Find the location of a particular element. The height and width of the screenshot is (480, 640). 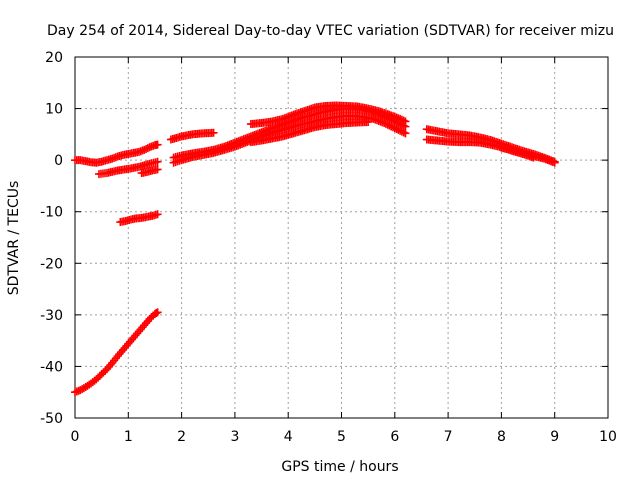

y-tick-label: 20 is located at coordinates (54, 58).